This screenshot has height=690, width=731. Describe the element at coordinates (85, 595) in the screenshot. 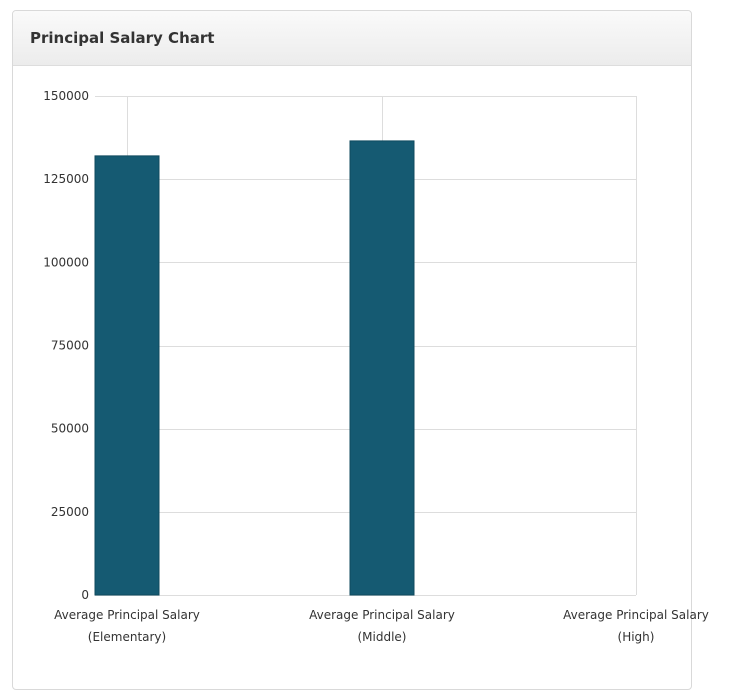

I see `y-tick-label: 0` at that location.